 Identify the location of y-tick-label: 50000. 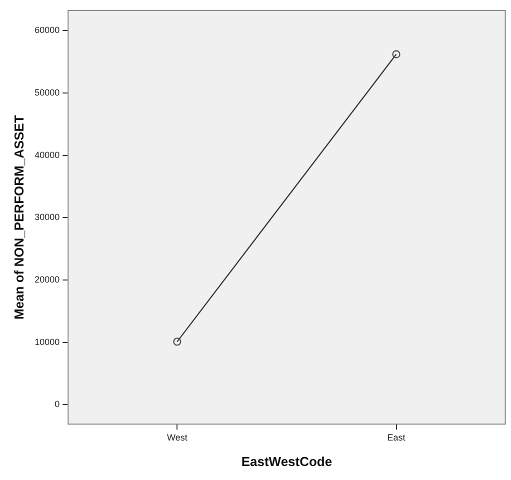
(47, 92).